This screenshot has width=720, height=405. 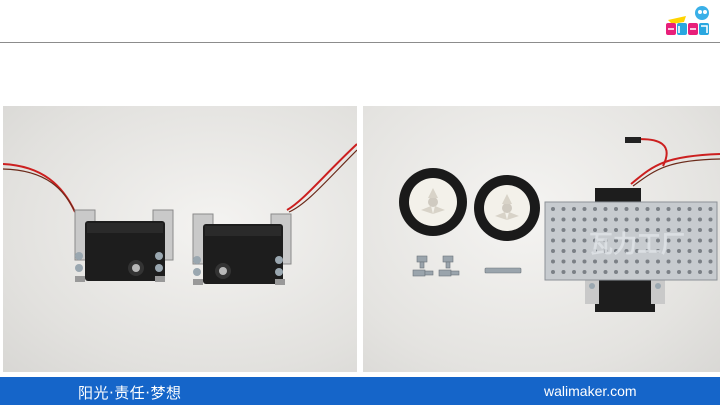 I want to click on footer-bar, so click(x=360, y=391).